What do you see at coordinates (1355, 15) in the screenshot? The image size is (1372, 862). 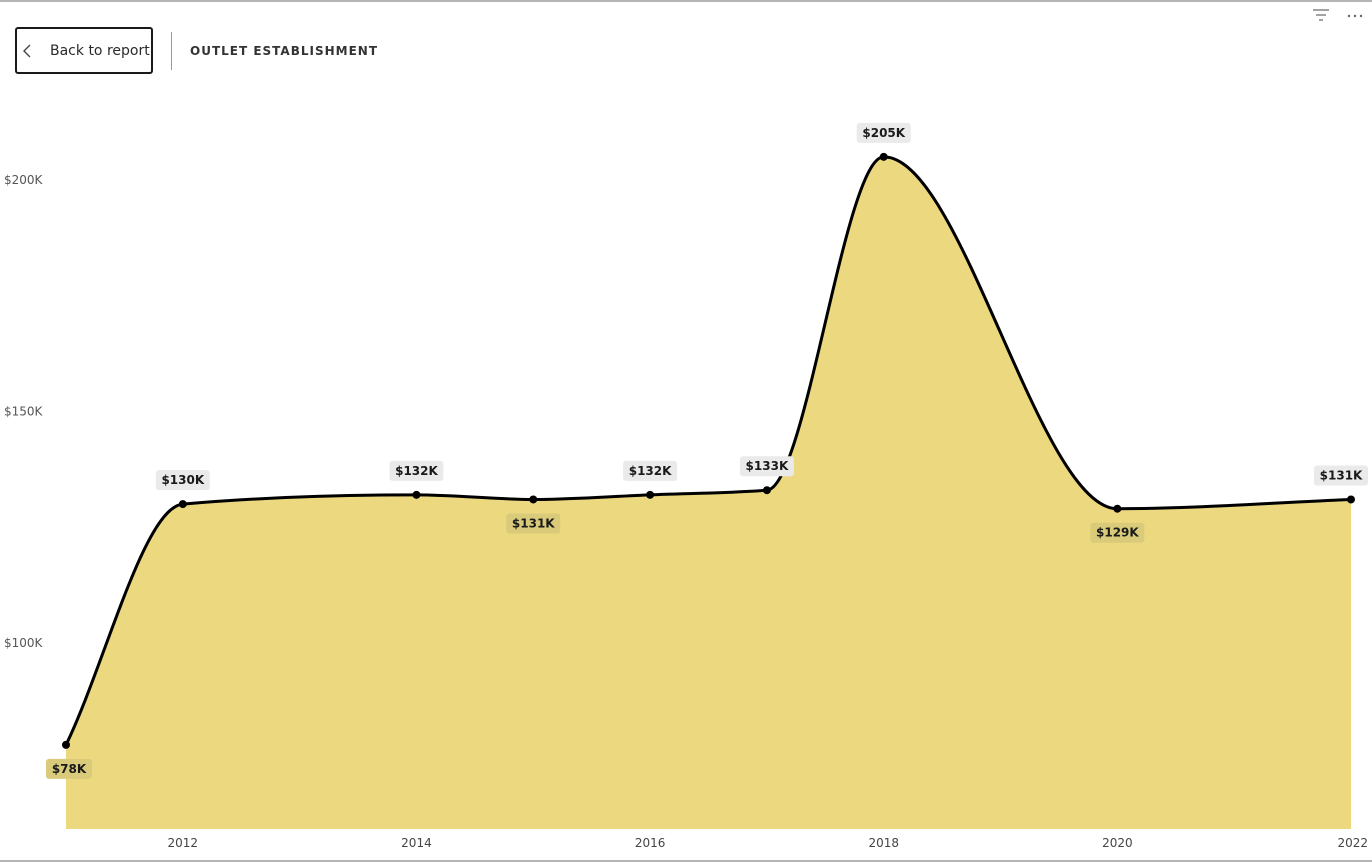 I see `more-options-icon` at bounding box center [1355, 15].